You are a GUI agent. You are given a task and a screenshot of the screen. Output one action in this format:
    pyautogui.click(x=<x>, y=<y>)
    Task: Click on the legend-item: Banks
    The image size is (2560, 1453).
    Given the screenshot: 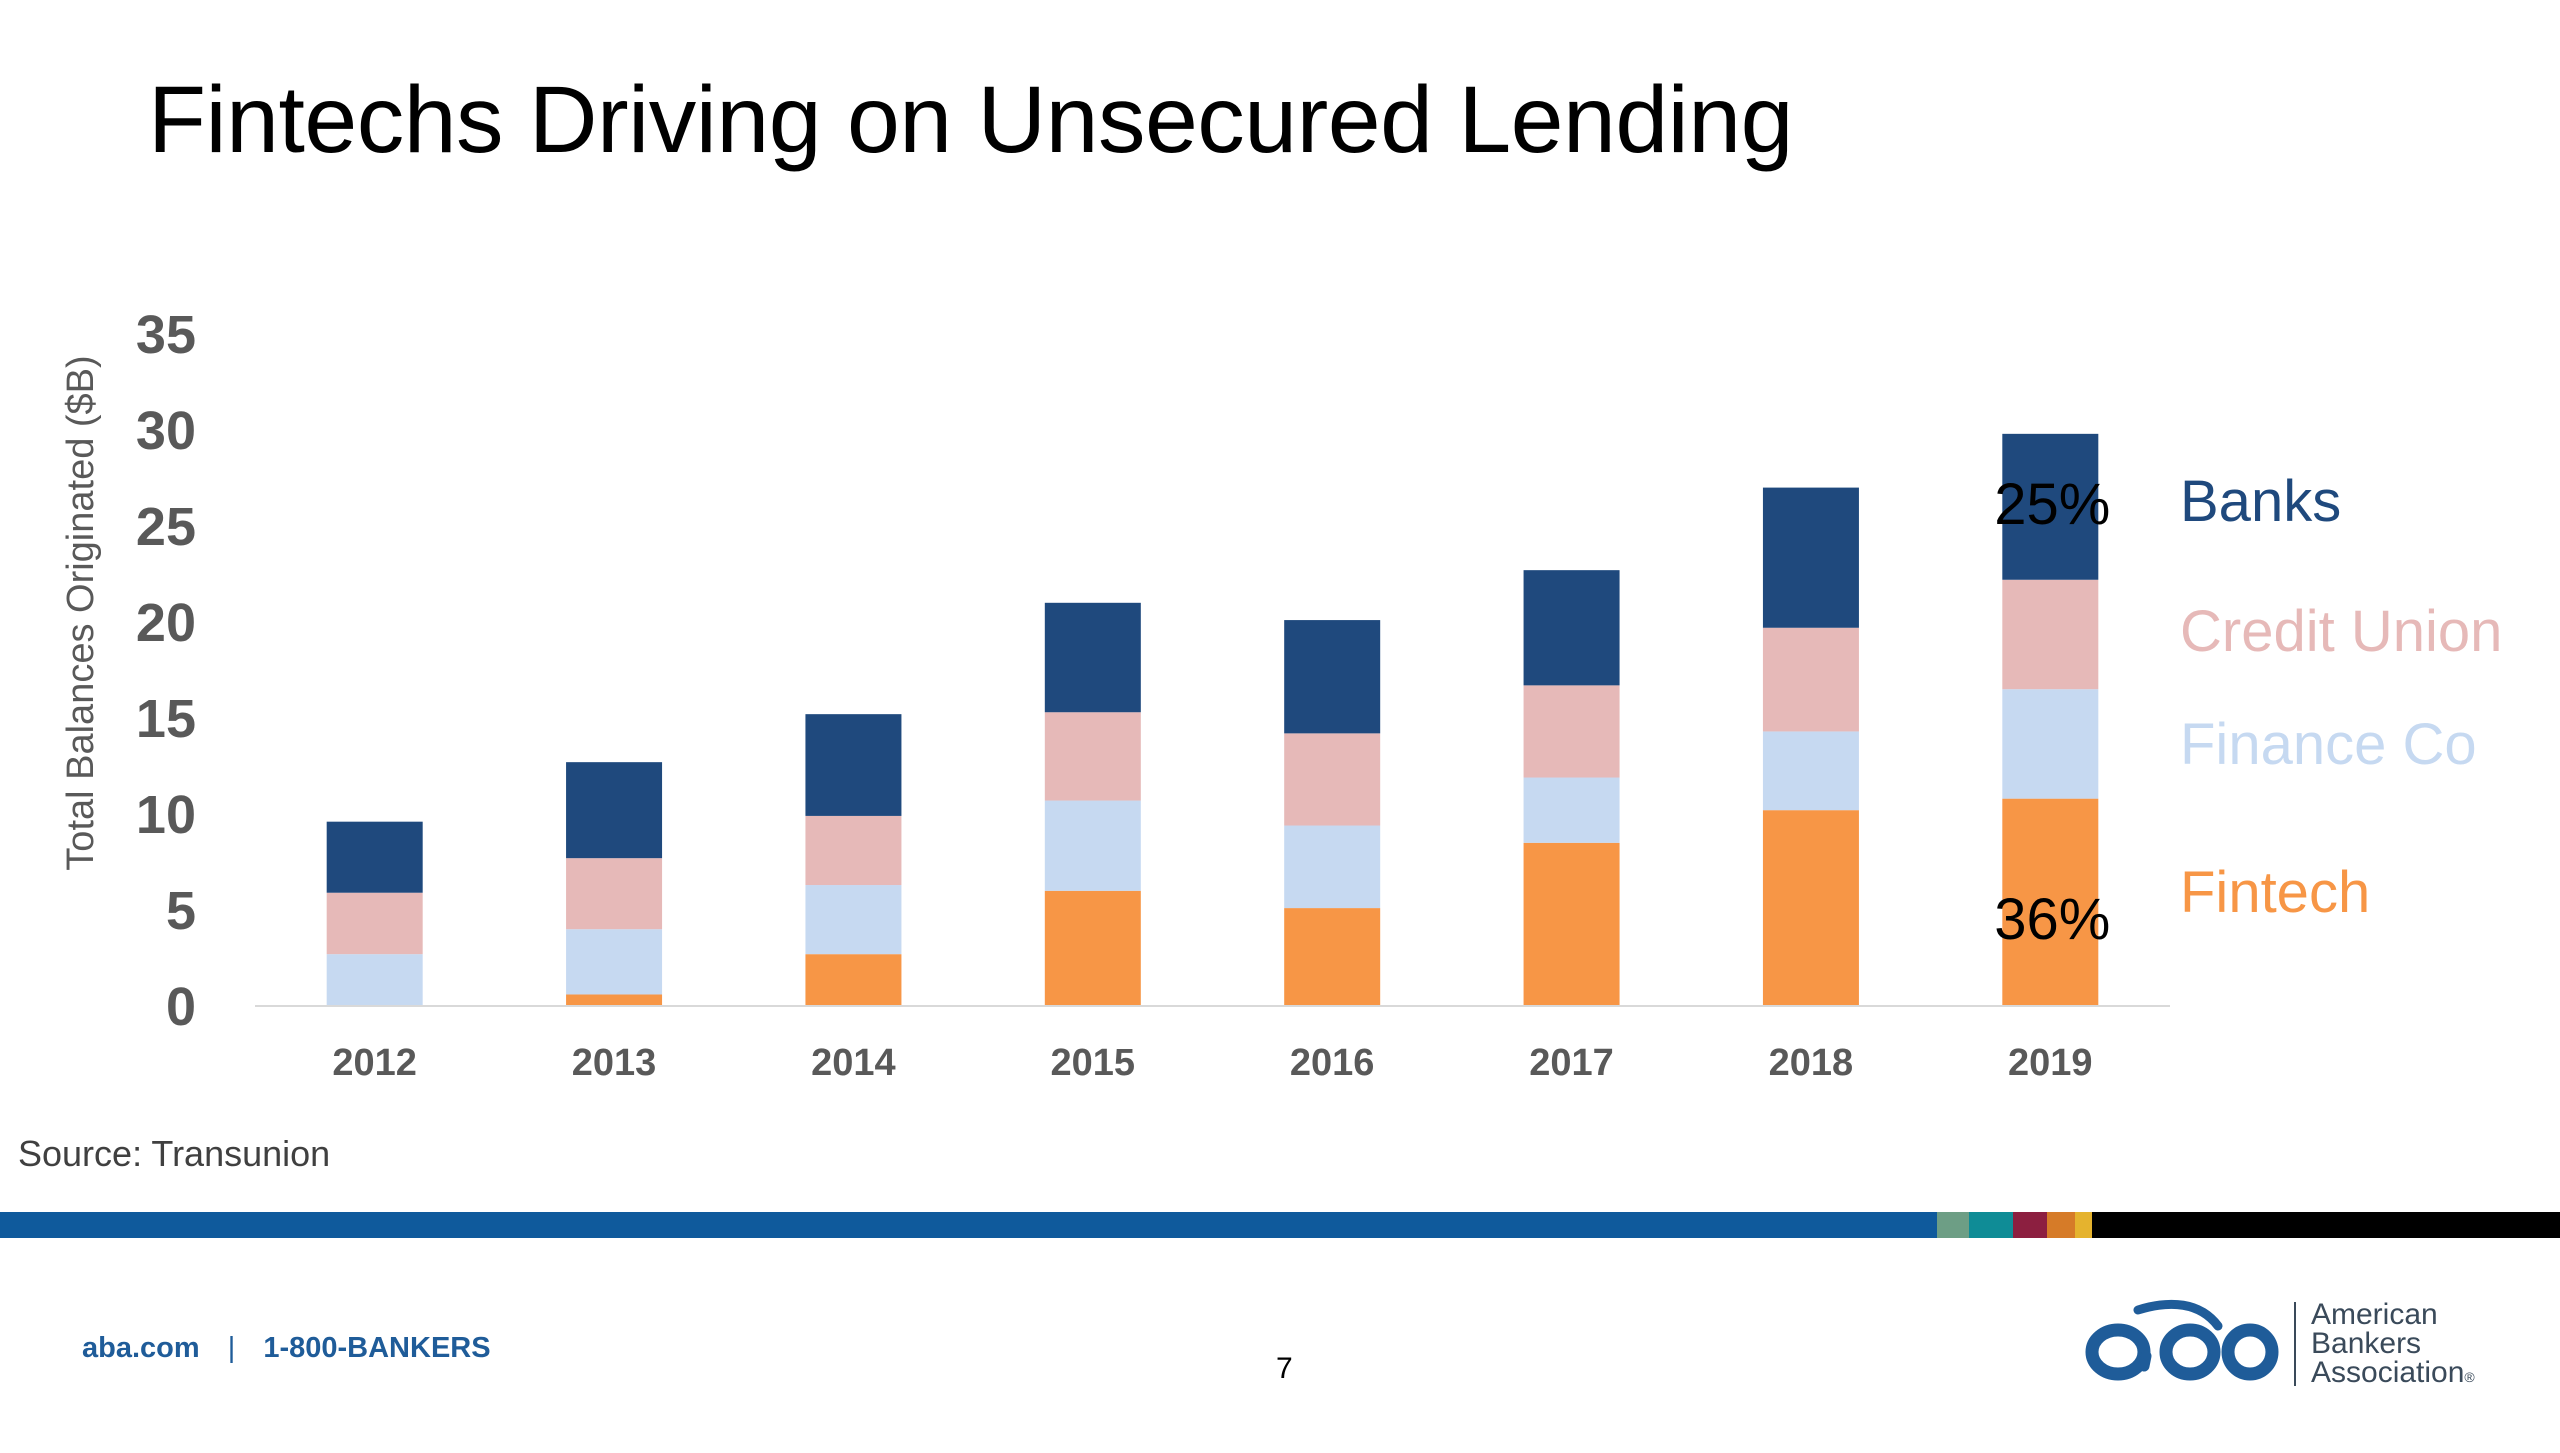 What is the action you would take?
    pyautogui.click(x=2260, y=501)
    